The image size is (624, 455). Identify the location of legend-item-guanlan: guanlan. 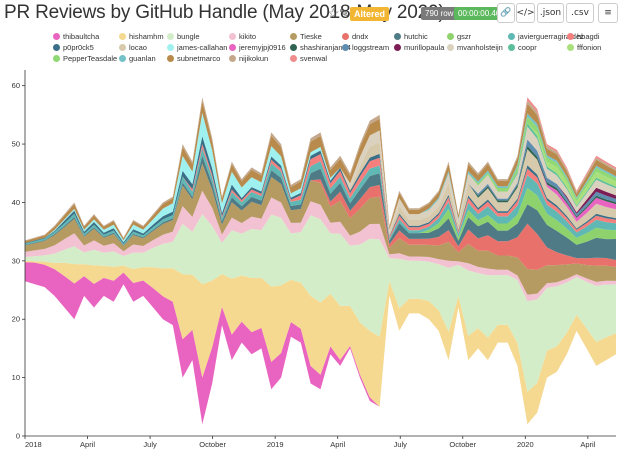
(137, 58).